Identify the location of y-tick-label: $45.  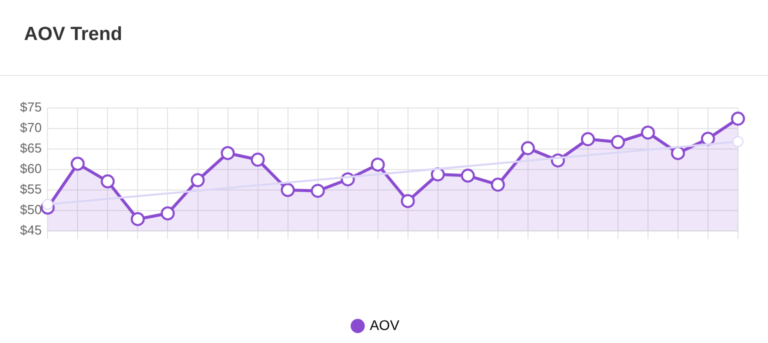
(31, 230).